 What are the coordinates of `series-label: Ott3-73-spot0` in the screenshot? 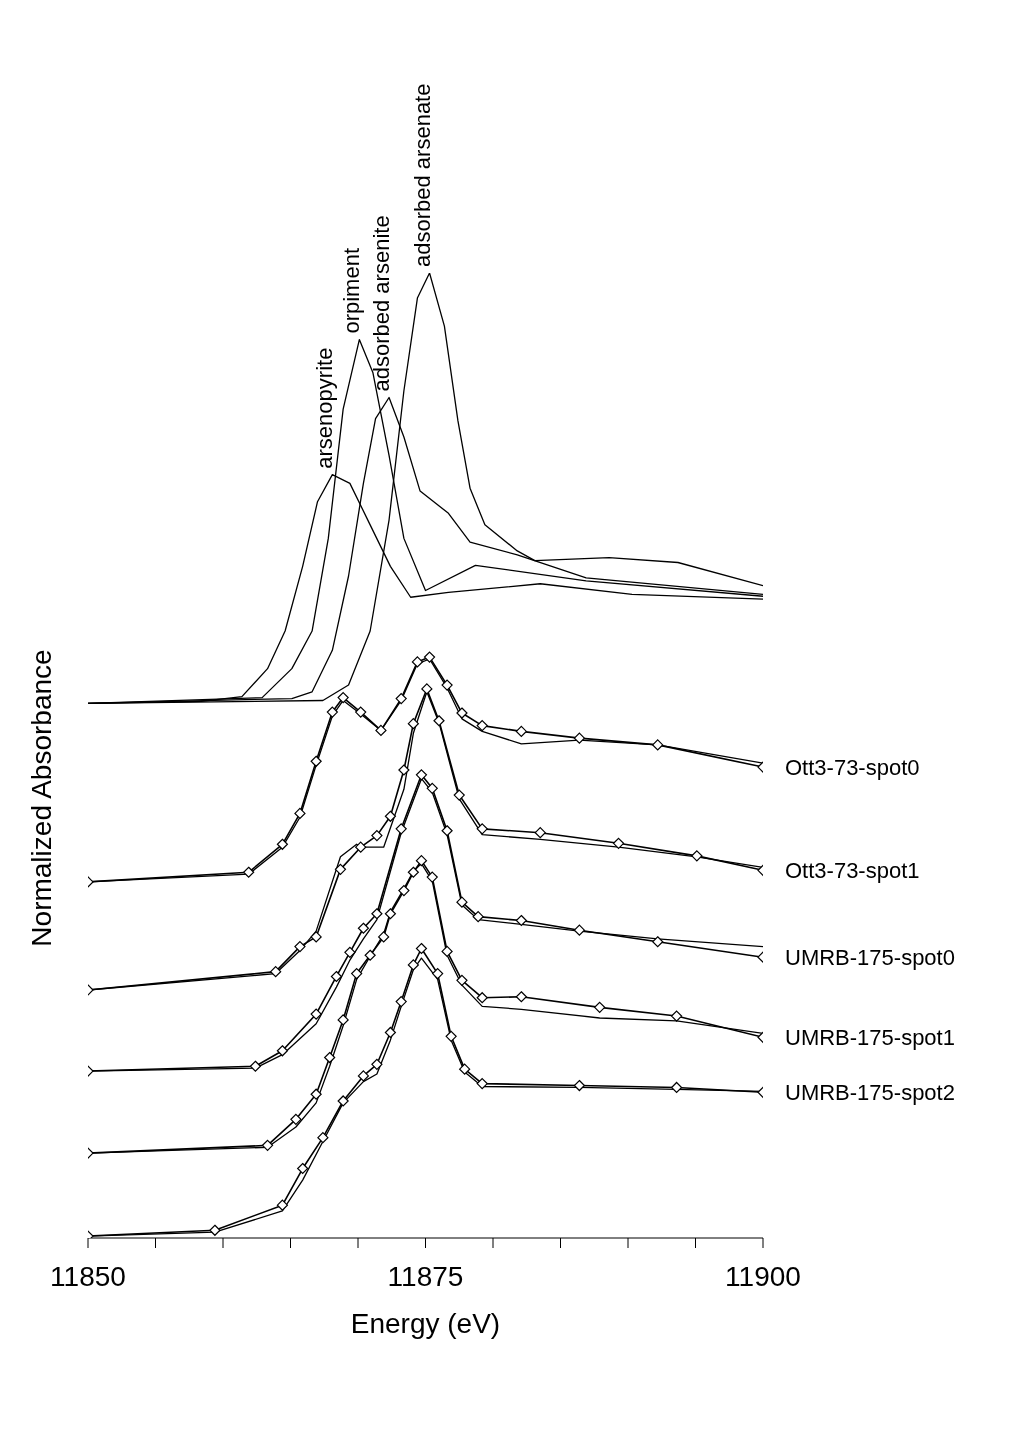 It's located at (852, 768).